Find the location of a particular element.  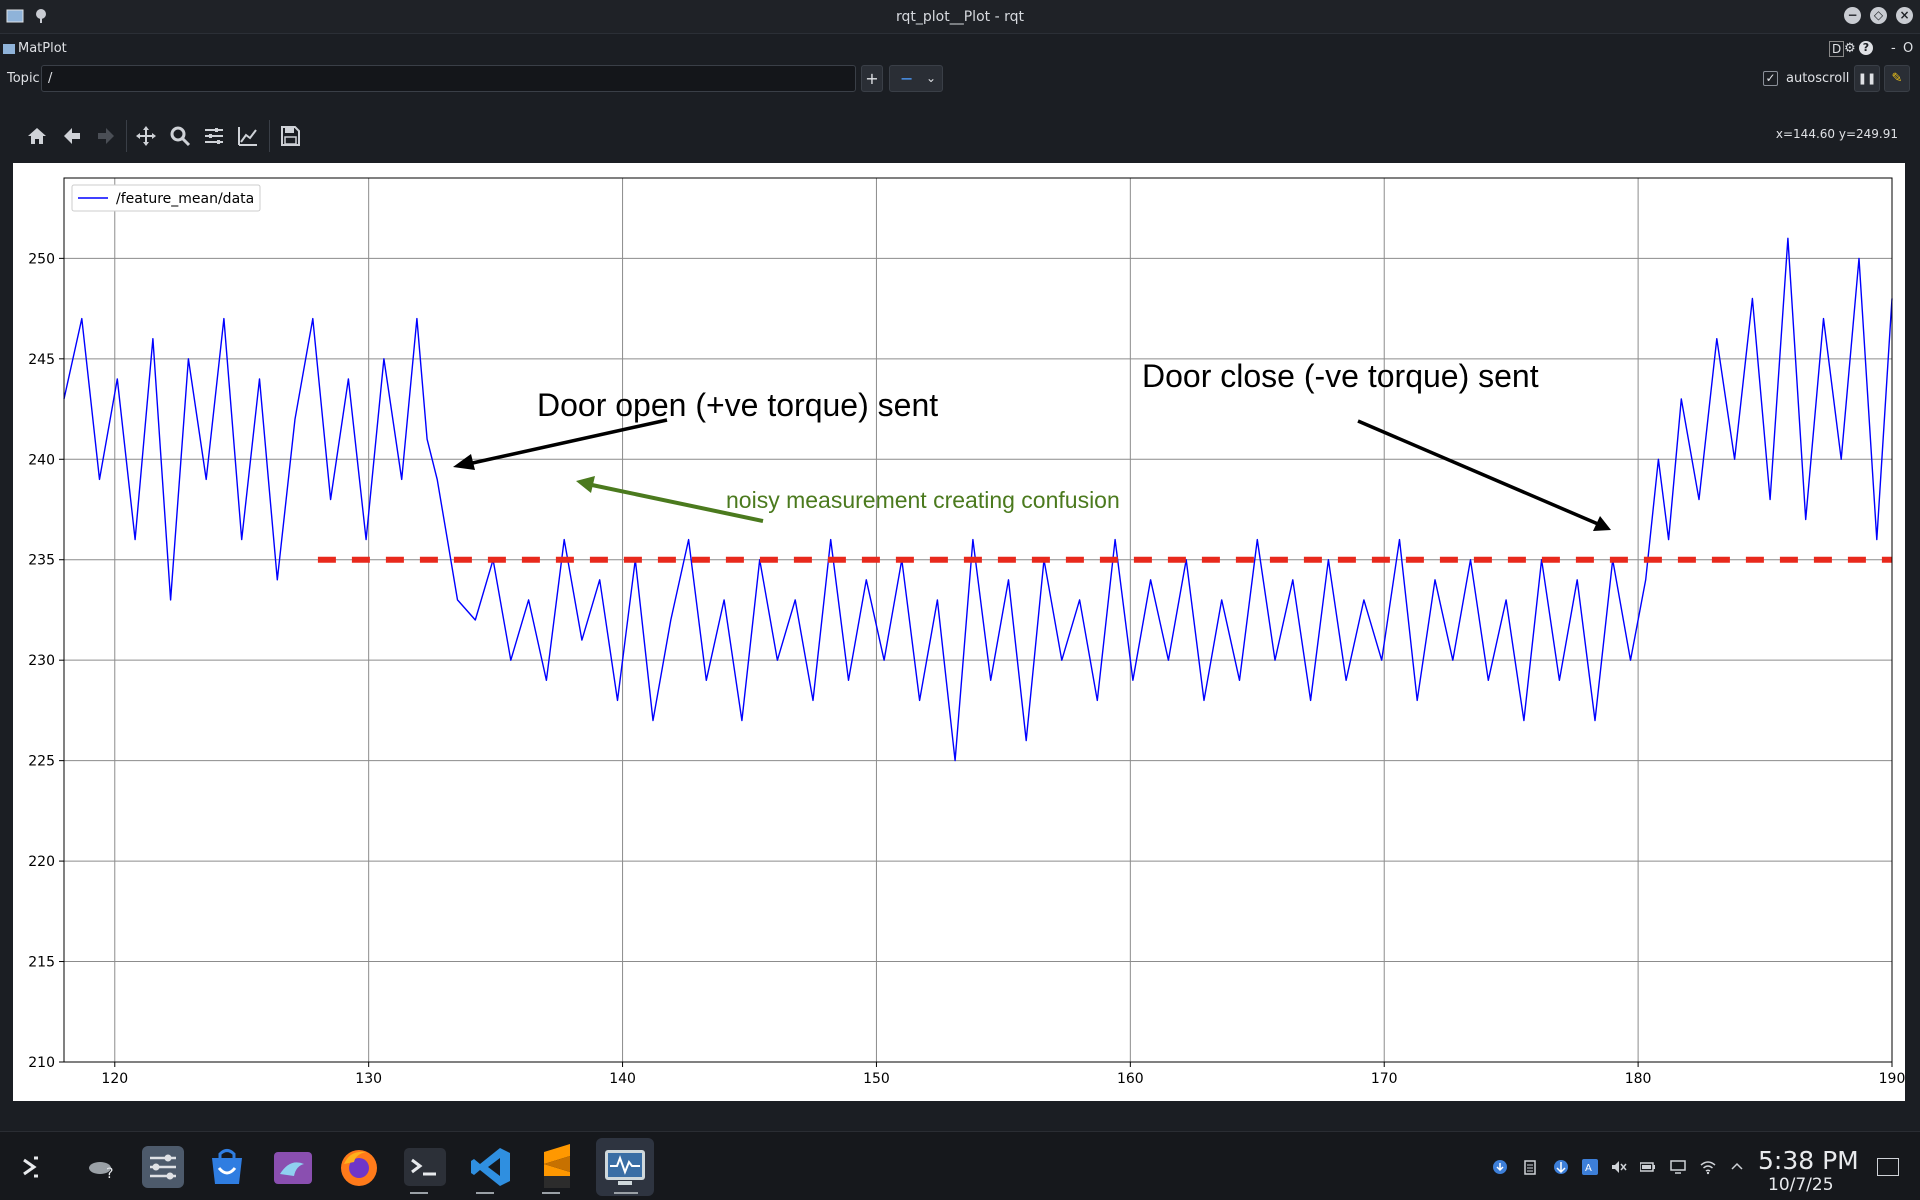

dolphin-files-icon is located at coordinates (293, 1167).